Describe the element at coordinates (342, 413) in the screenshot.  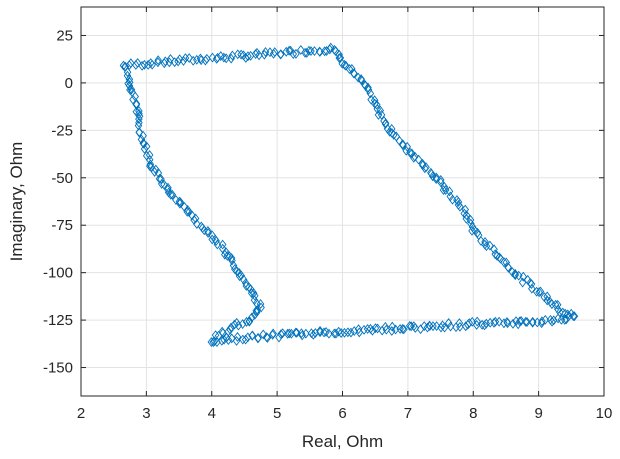
I see `x-tick-label: 6` at that location.